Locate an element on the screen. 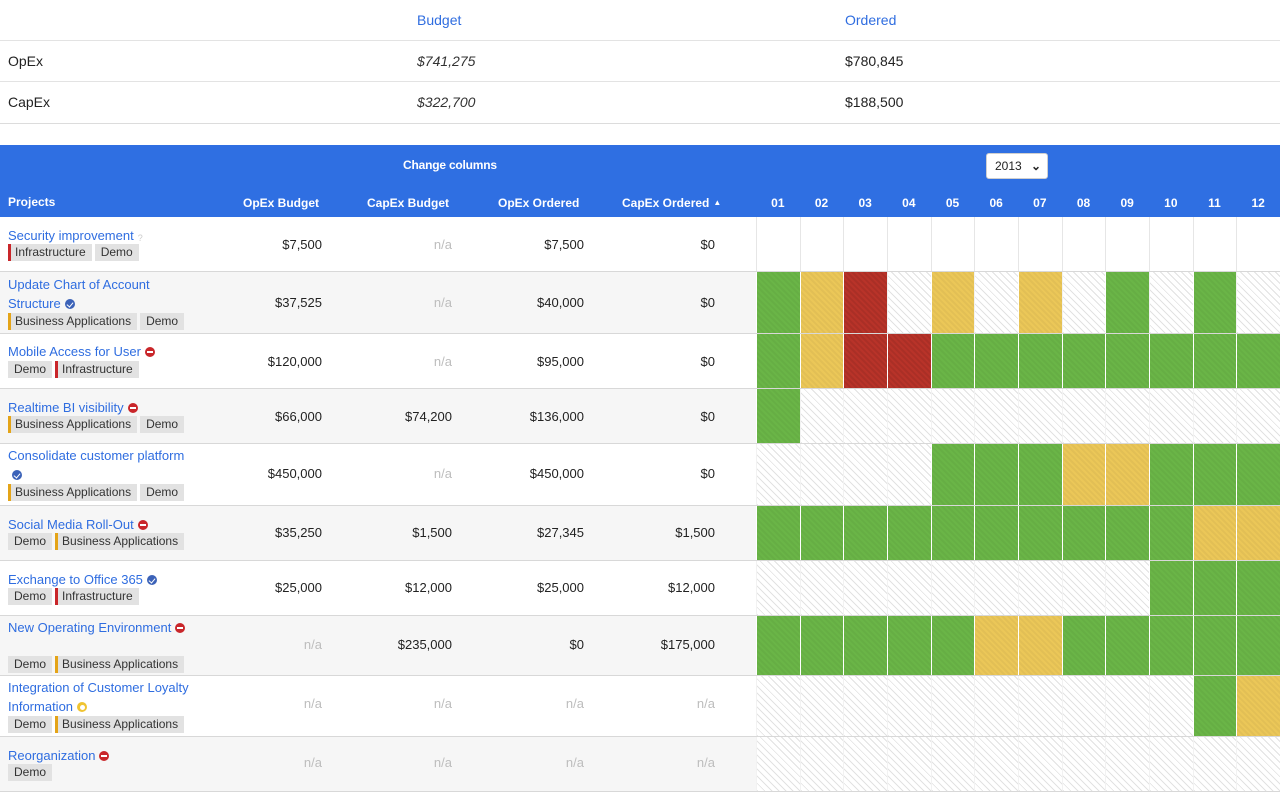 This screenshot has width=1280, height=800. project-name-link: Exchange to Office 365 is located at coordinates (100, 579).